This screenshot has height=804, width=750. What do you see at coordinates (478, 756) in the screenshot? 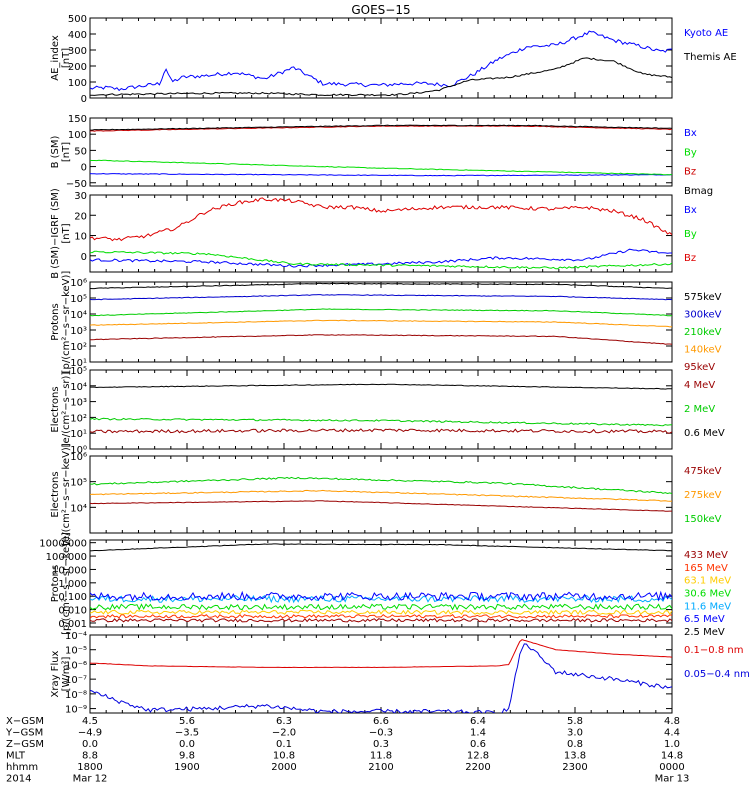
I see `x-row-value: 12.8` at bounding box center [478, 756].